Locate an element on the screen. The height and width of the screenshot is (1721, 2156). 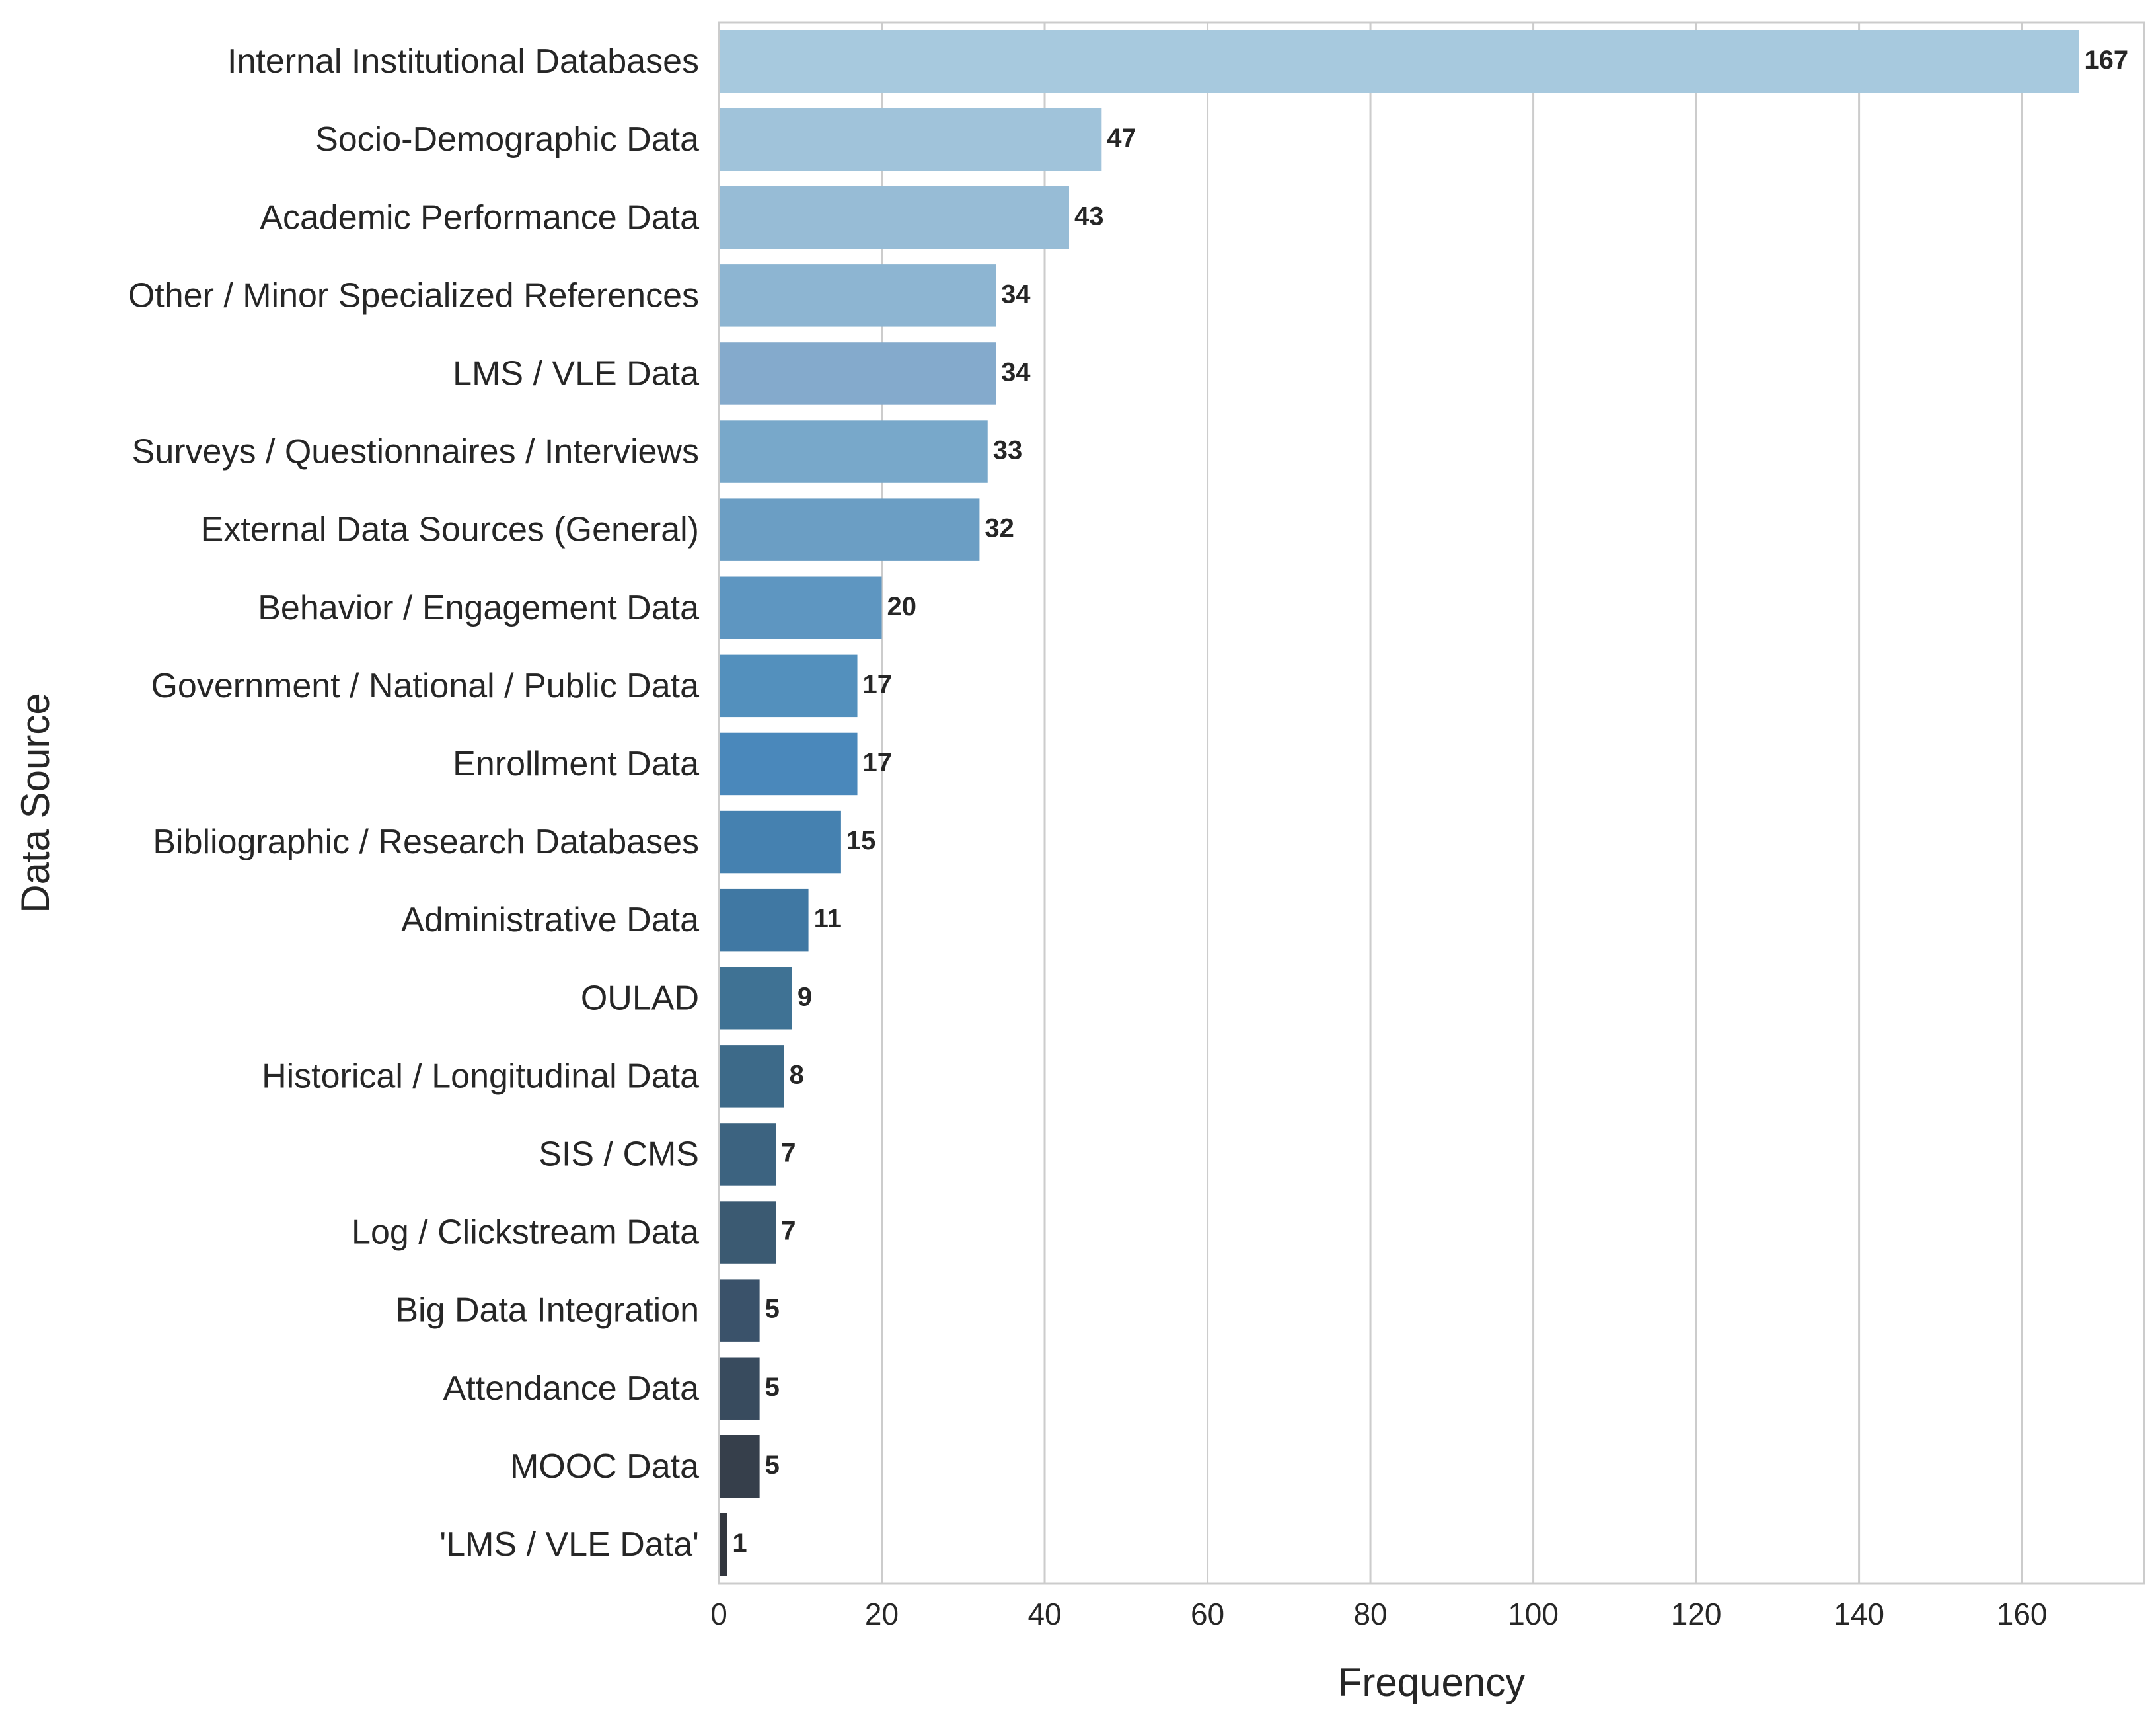
category-label-0: Internal Institutional Databases is located at coordinates (463, 61).